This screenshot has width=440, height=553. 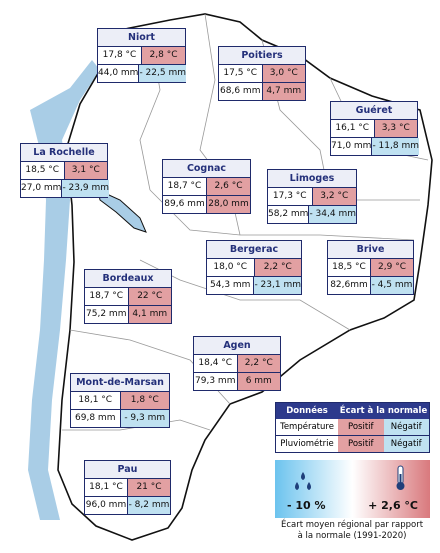 I want to click on rainfall-row: 44,0 mm - 22,5 mm, so click(x=142, y=73).